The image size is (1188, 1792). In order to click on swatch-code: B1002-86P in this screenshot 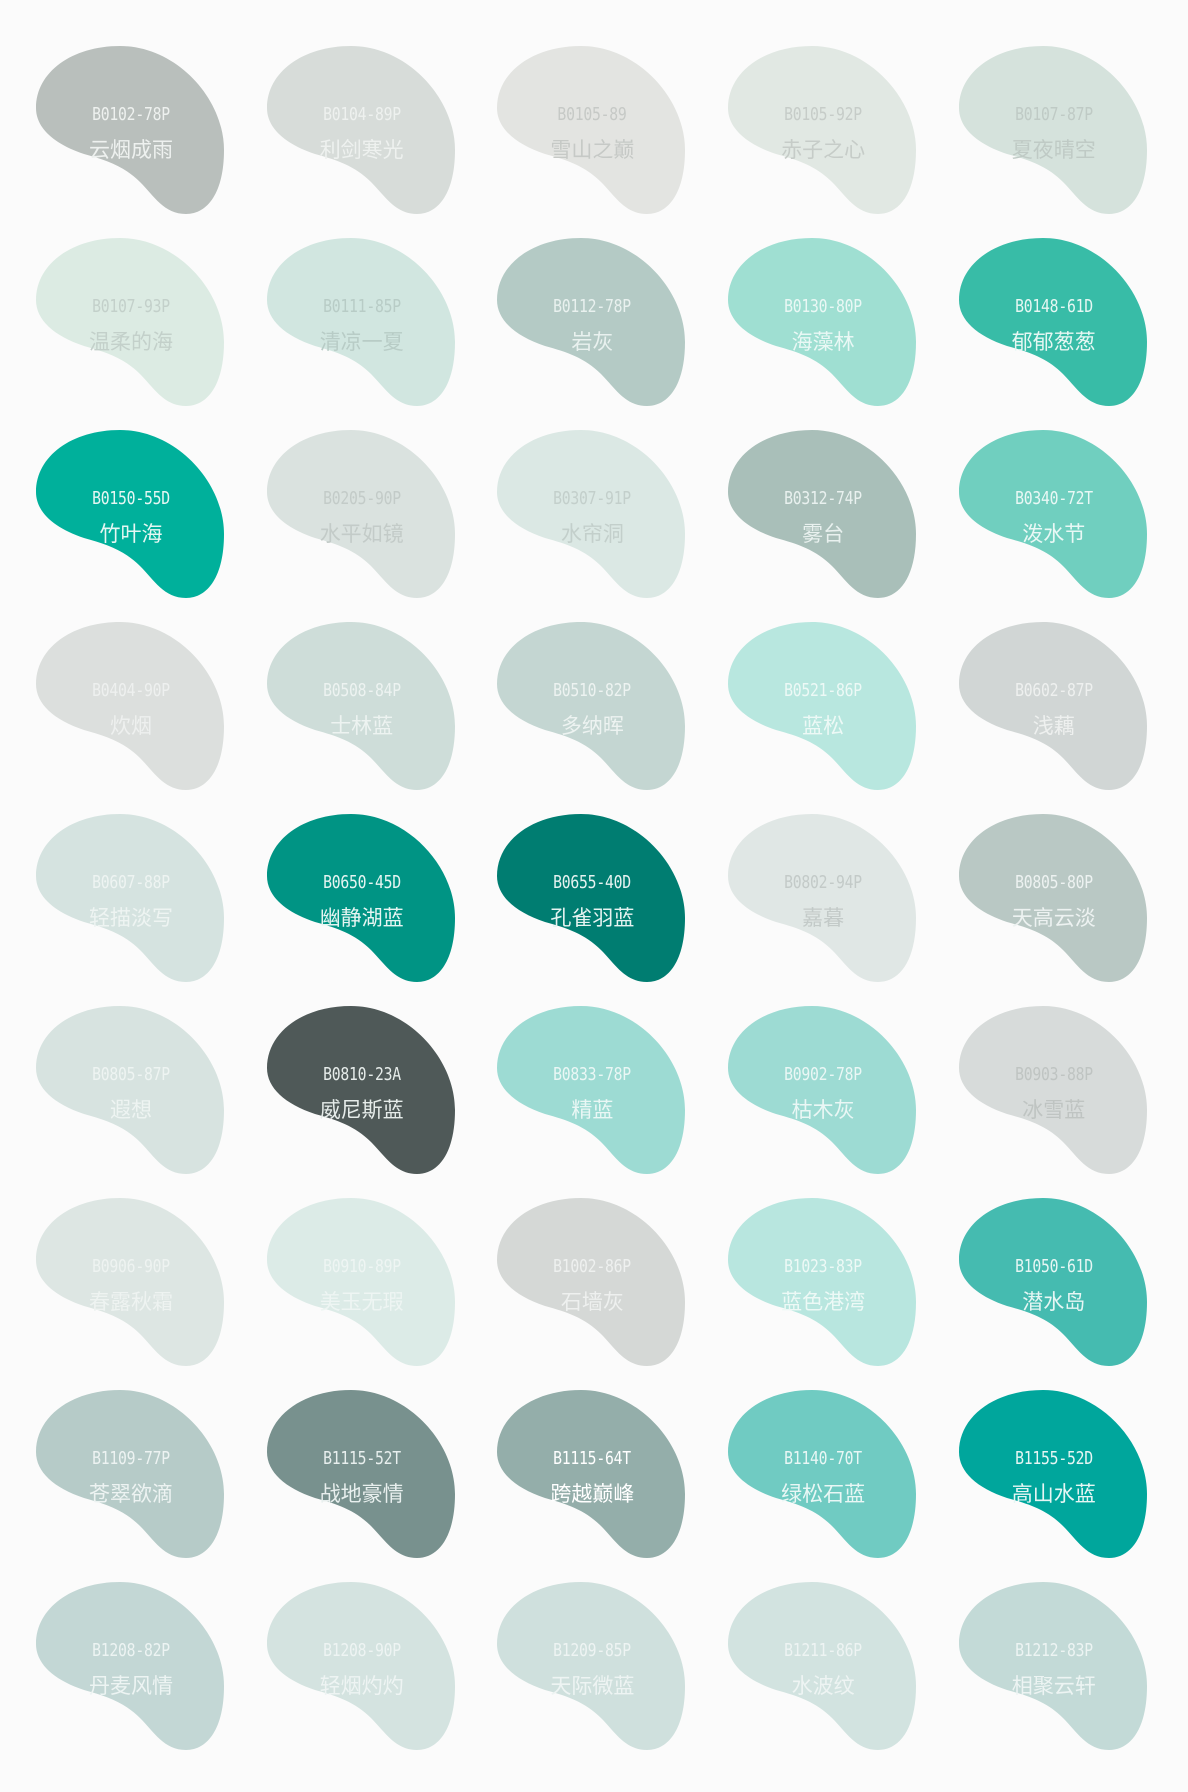, I will do `click(592, 1266)`.